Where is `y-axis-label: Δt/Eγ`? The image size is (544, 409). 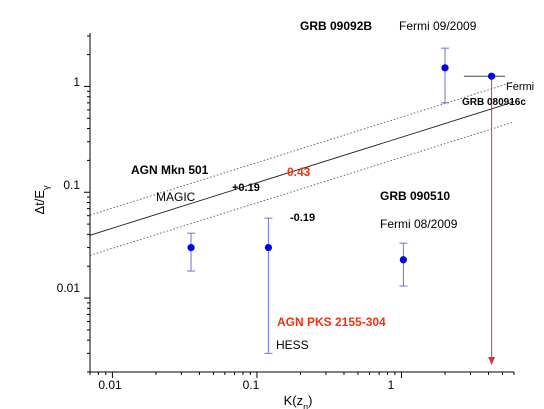
y-axis-label: Δt/Eγ is located at coordinates (41, 200).